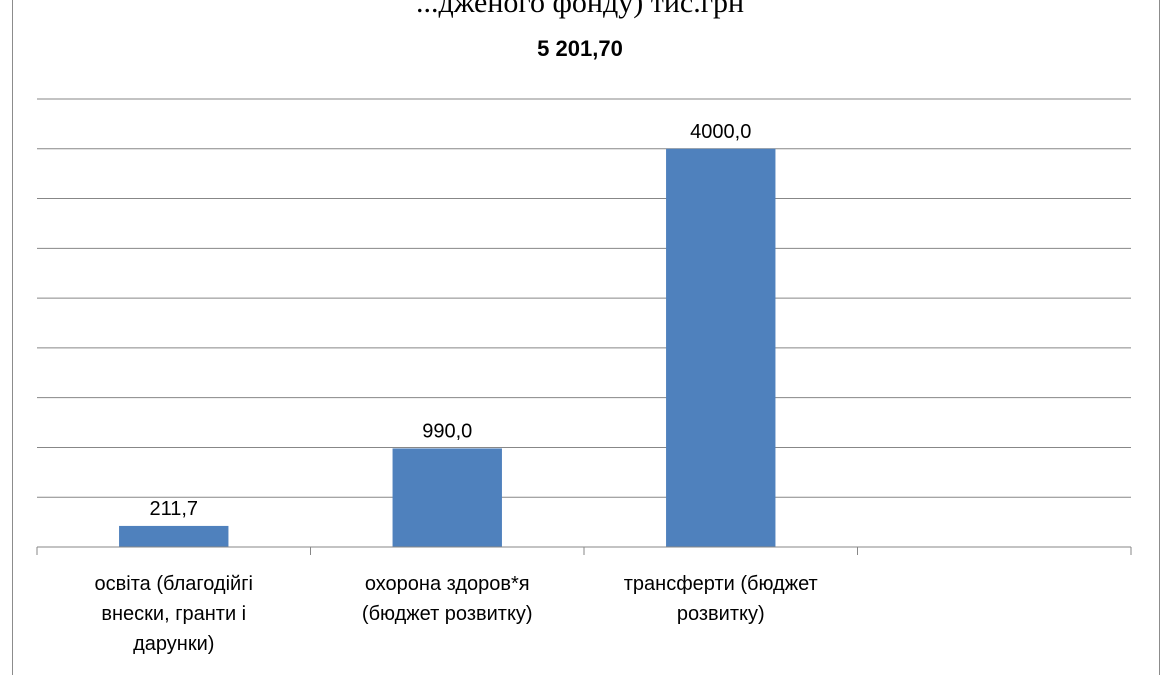 The image size is (1160, 675). I want to click on category-label: охорона здоров*я, so click(447, 584).